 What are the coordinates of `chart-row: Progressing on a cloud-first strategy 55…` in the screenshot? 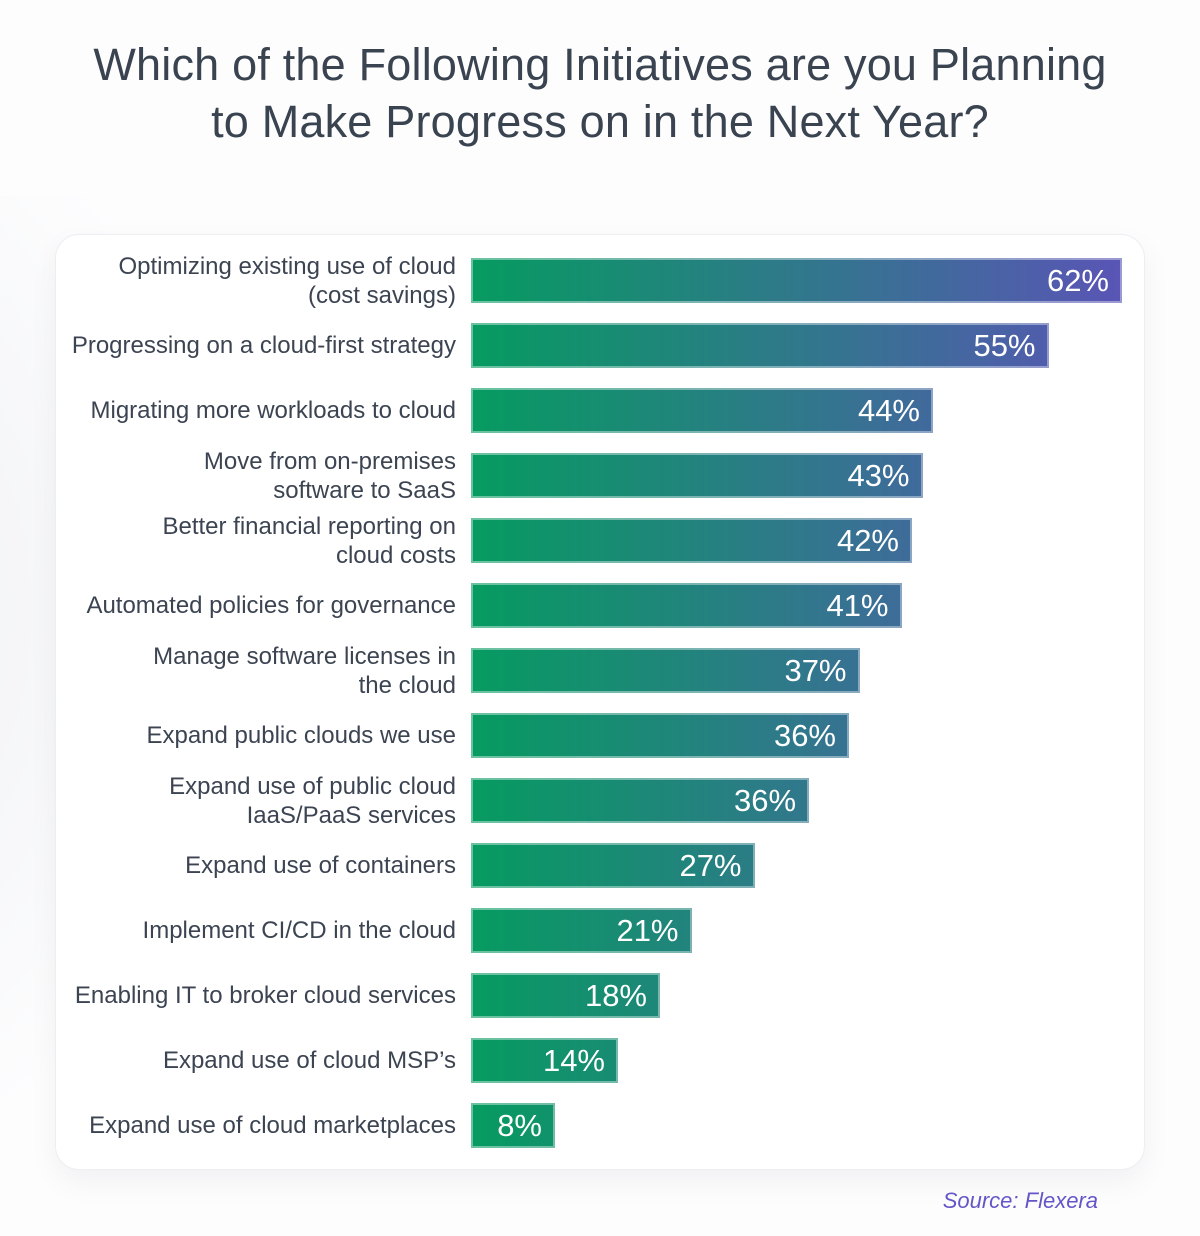 It's located at (600, 345).